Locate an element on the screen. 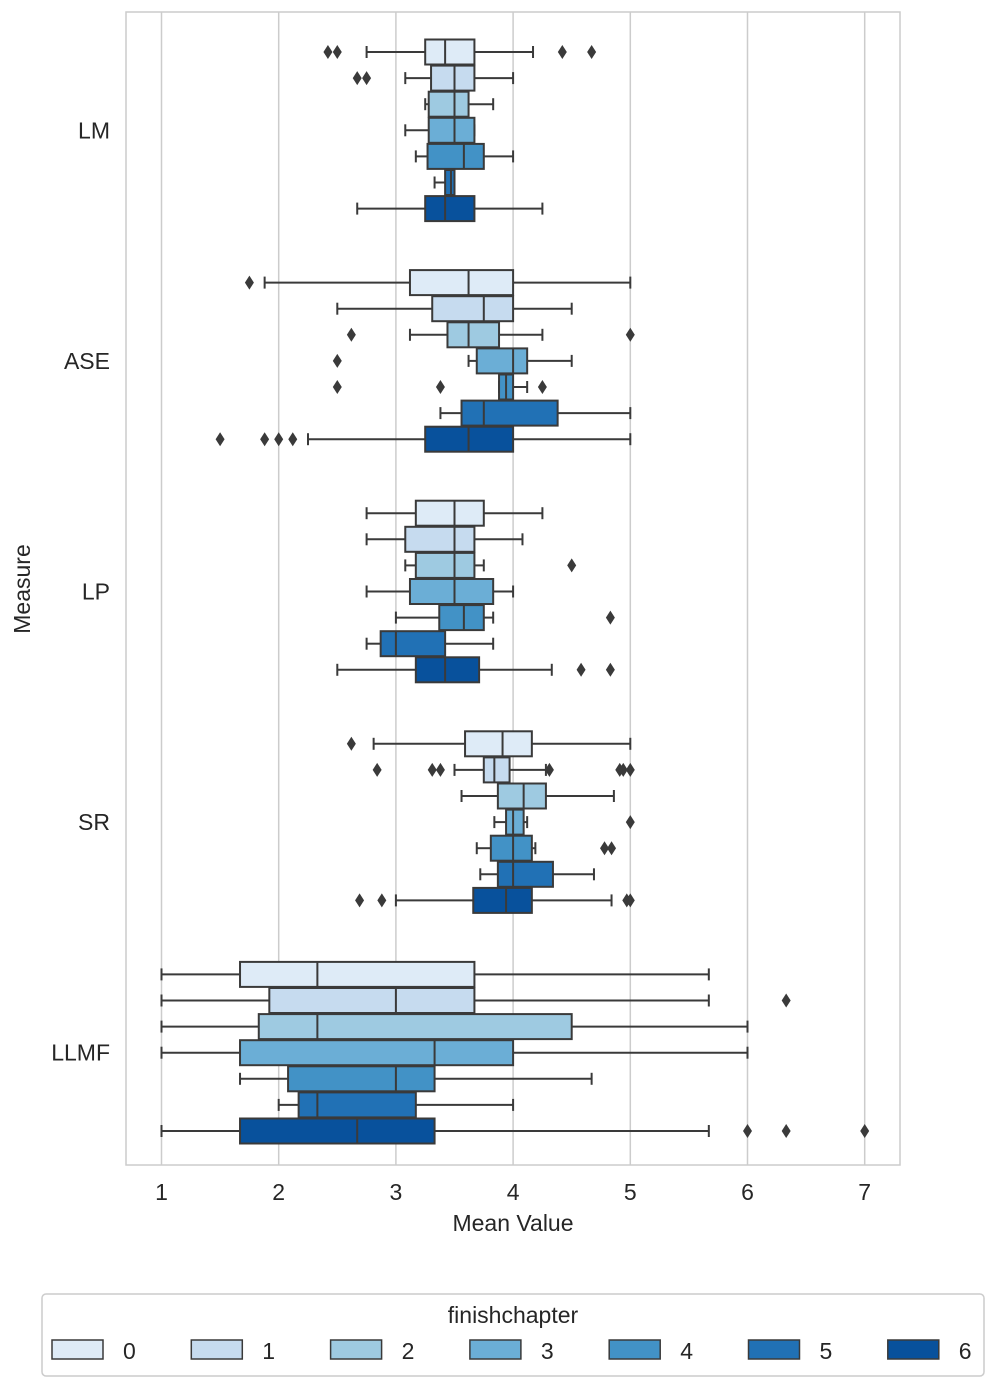 Image resolution: width=997 pixels, height=1388 pixels. legend-label: 1 is located at coordinates (268, 1351).